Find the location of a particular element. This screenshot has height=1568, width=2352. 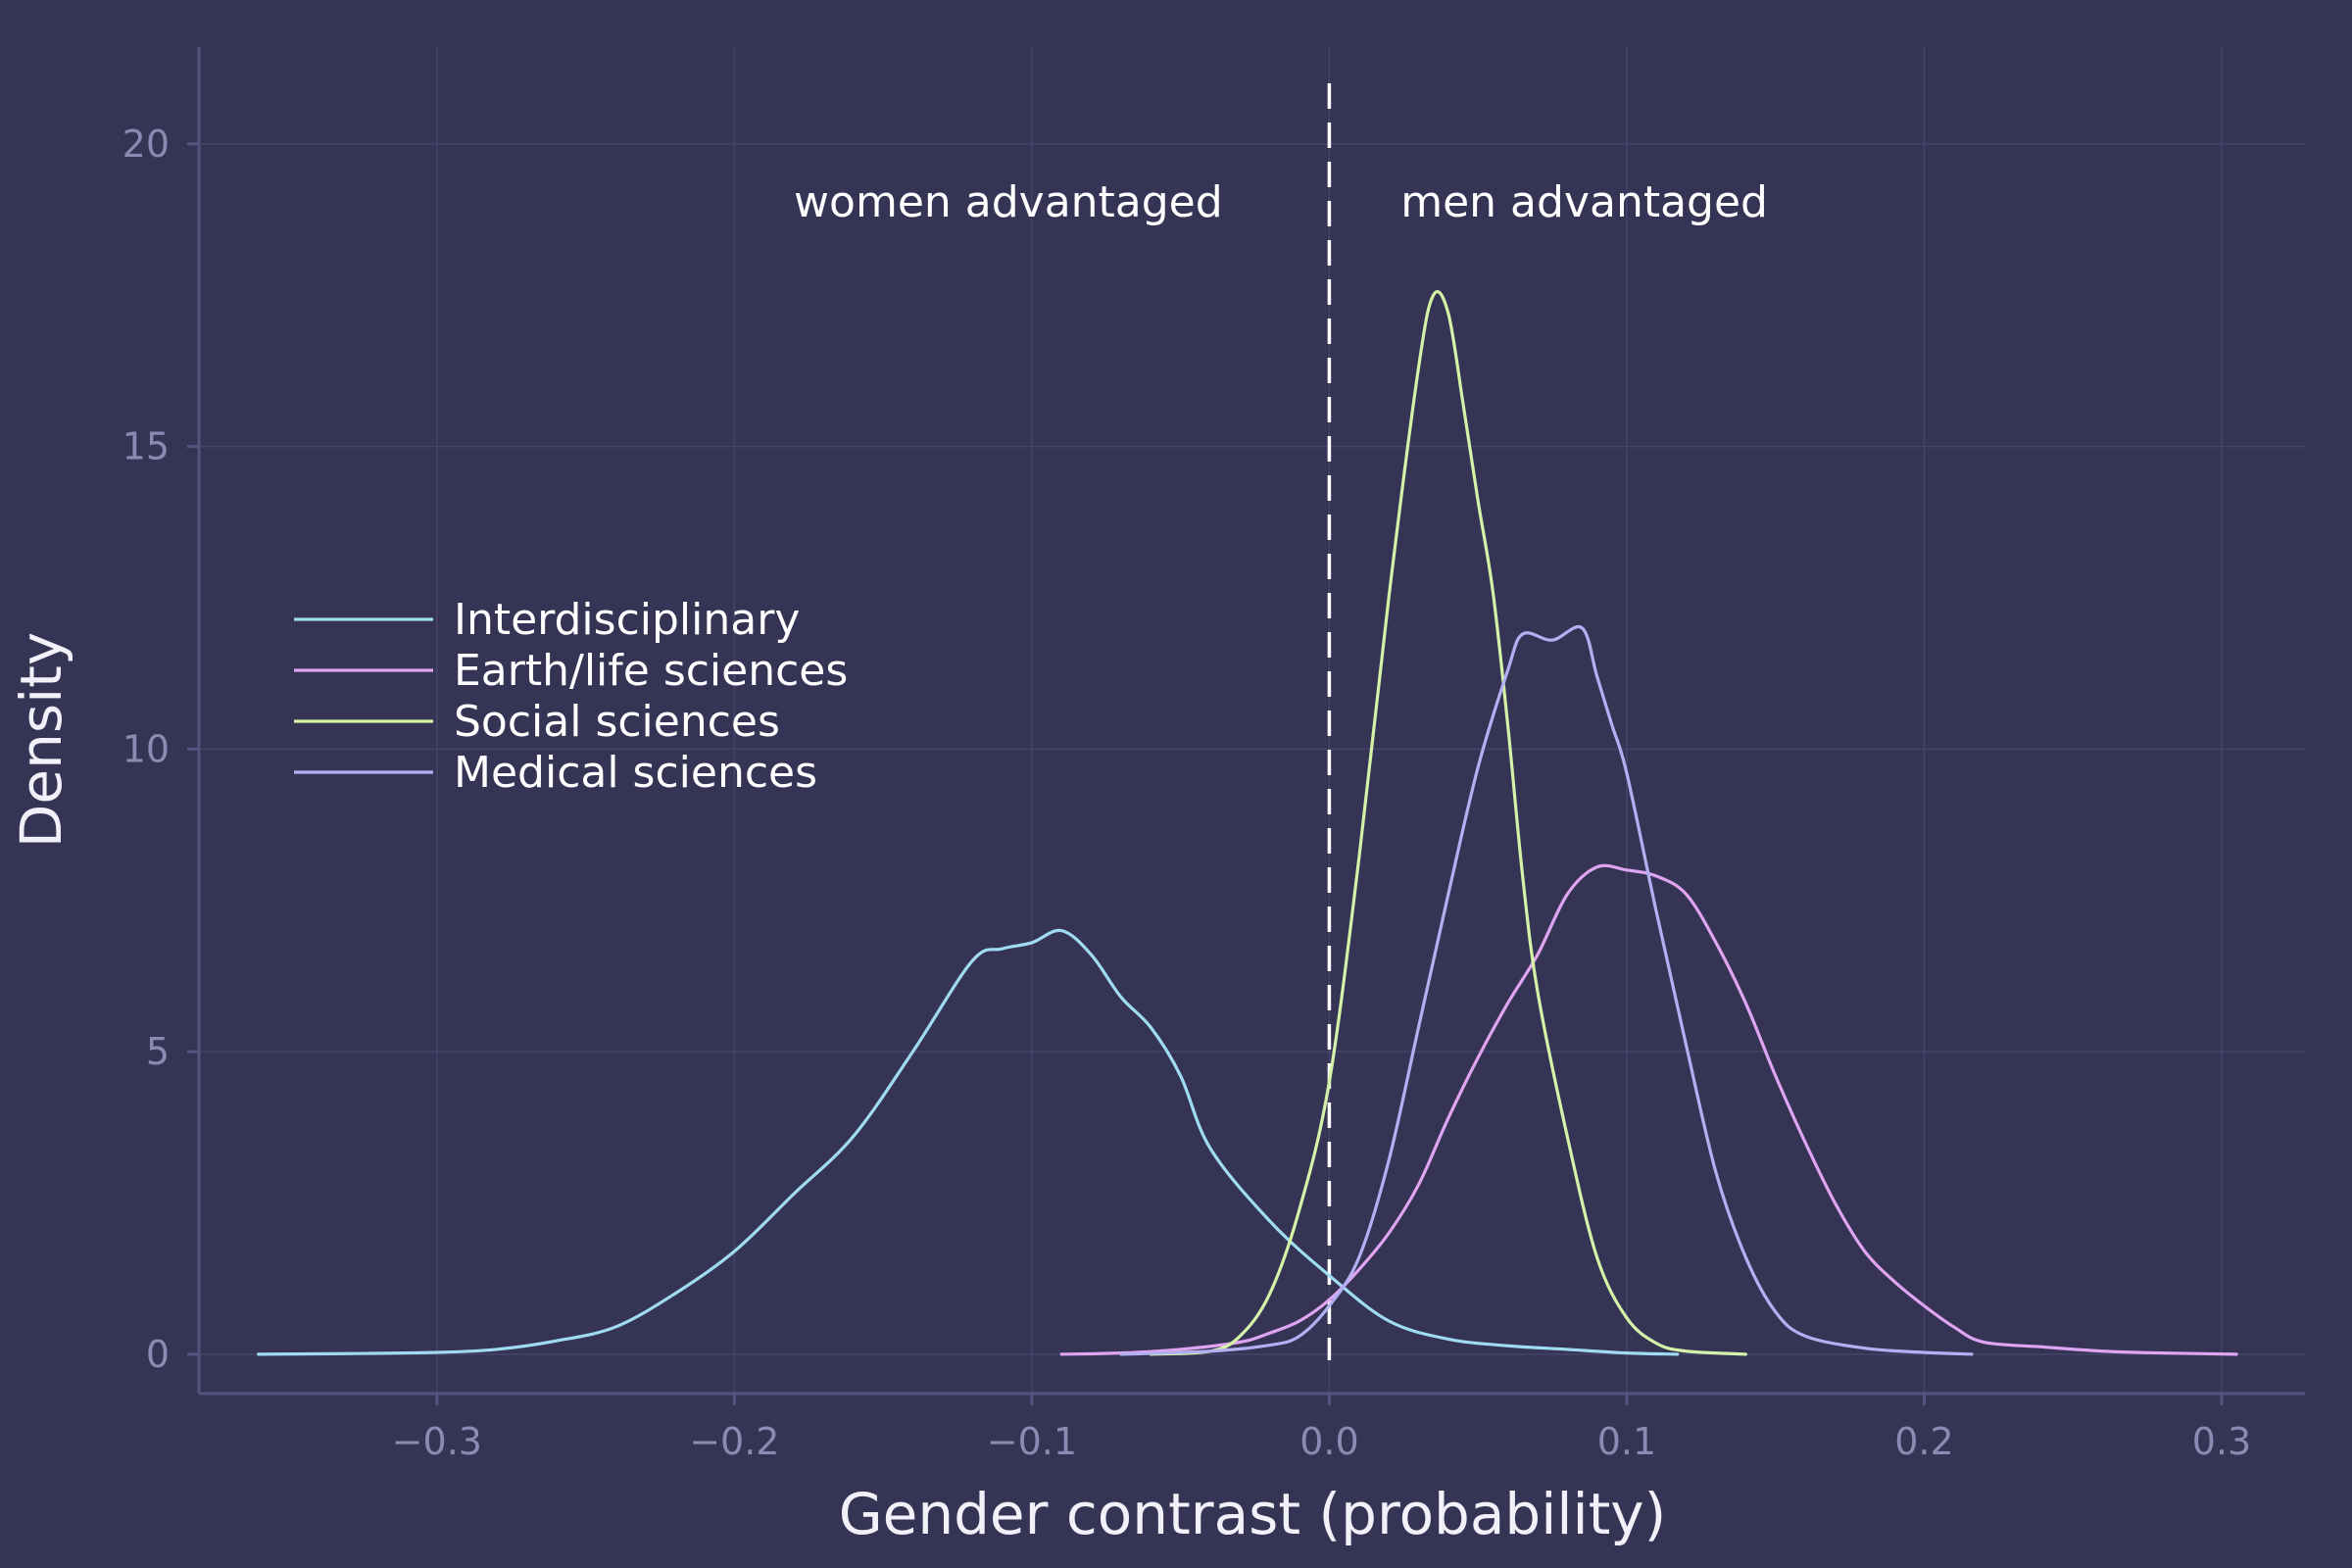

annotations: women advantaged men advantaged is located at coordinates (1281, 202).